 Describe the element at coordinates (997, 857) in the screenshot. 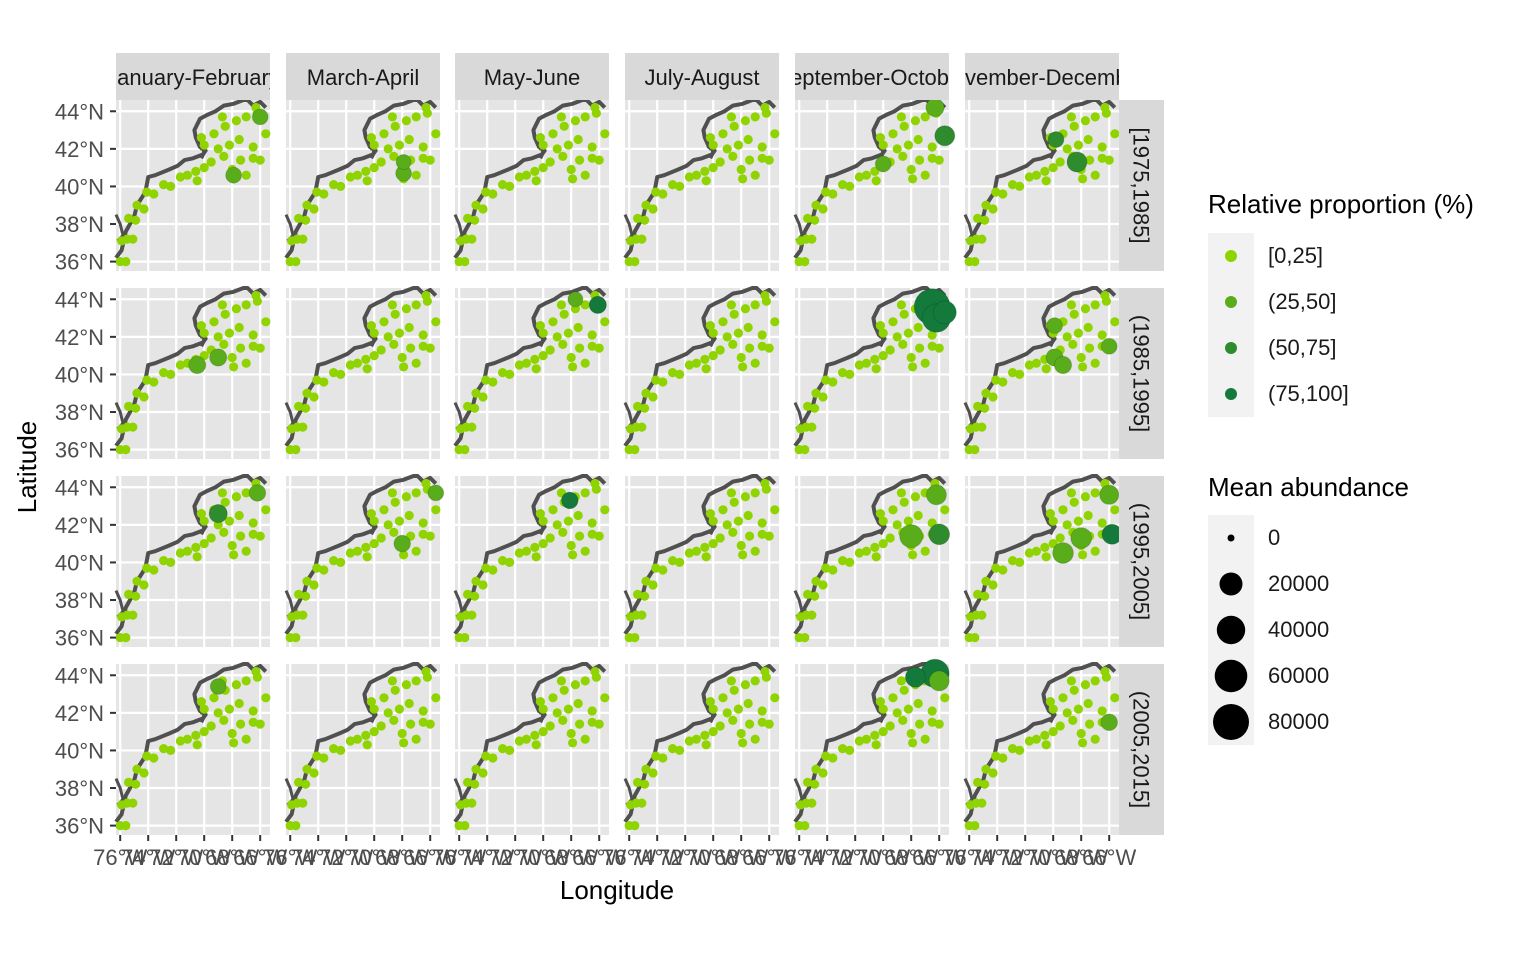

I see `x-tick-label: 74°W` at that location.